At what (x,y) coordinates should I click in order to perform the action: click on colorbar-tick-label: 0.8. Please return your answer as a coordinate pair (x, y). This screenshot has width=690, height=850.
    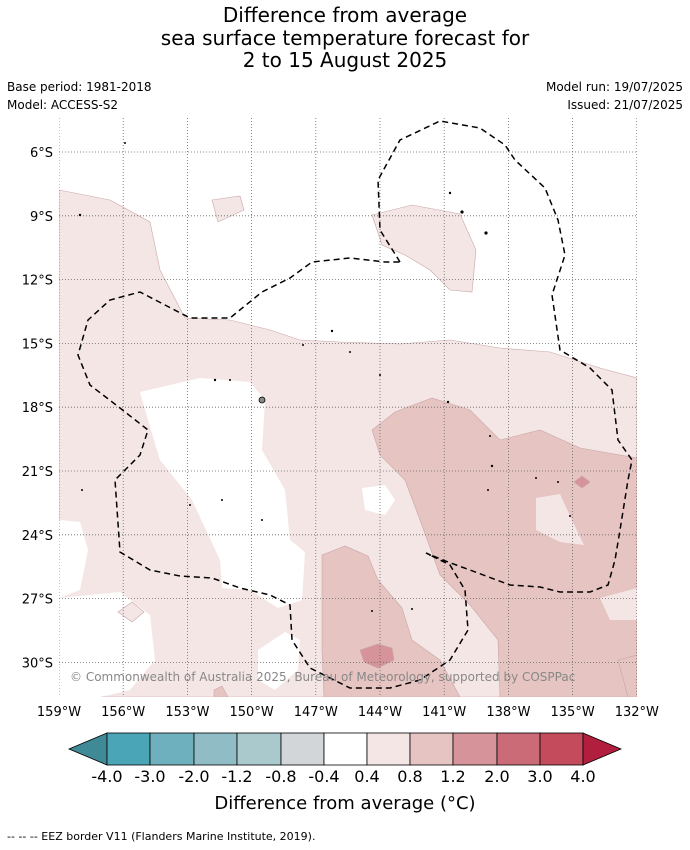
    Looking at the image, I should click on (409, 776).